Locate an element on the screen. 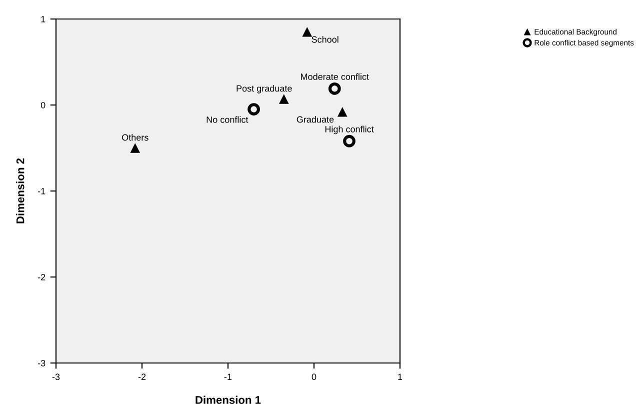 Image resolution: width=638 pixels, height=419 pixels. x-tick-label: -2 is located at coordinates (142, 377).